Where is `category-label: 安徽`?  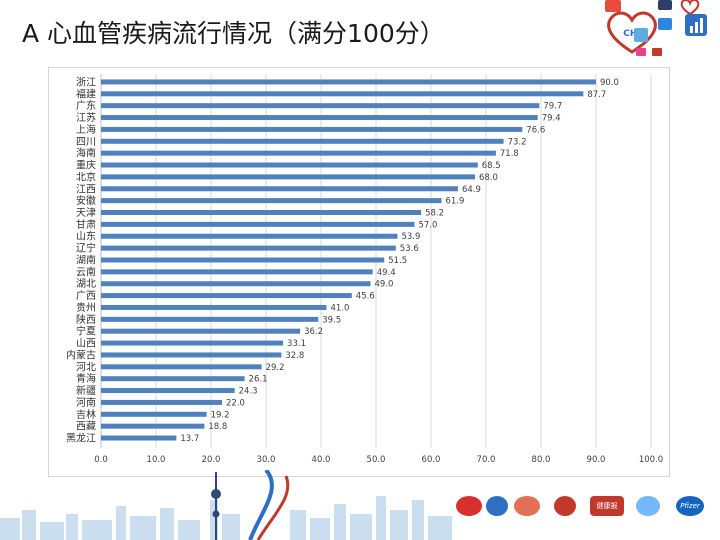
category-label: 安徽 is located at coordinates (86, 200).